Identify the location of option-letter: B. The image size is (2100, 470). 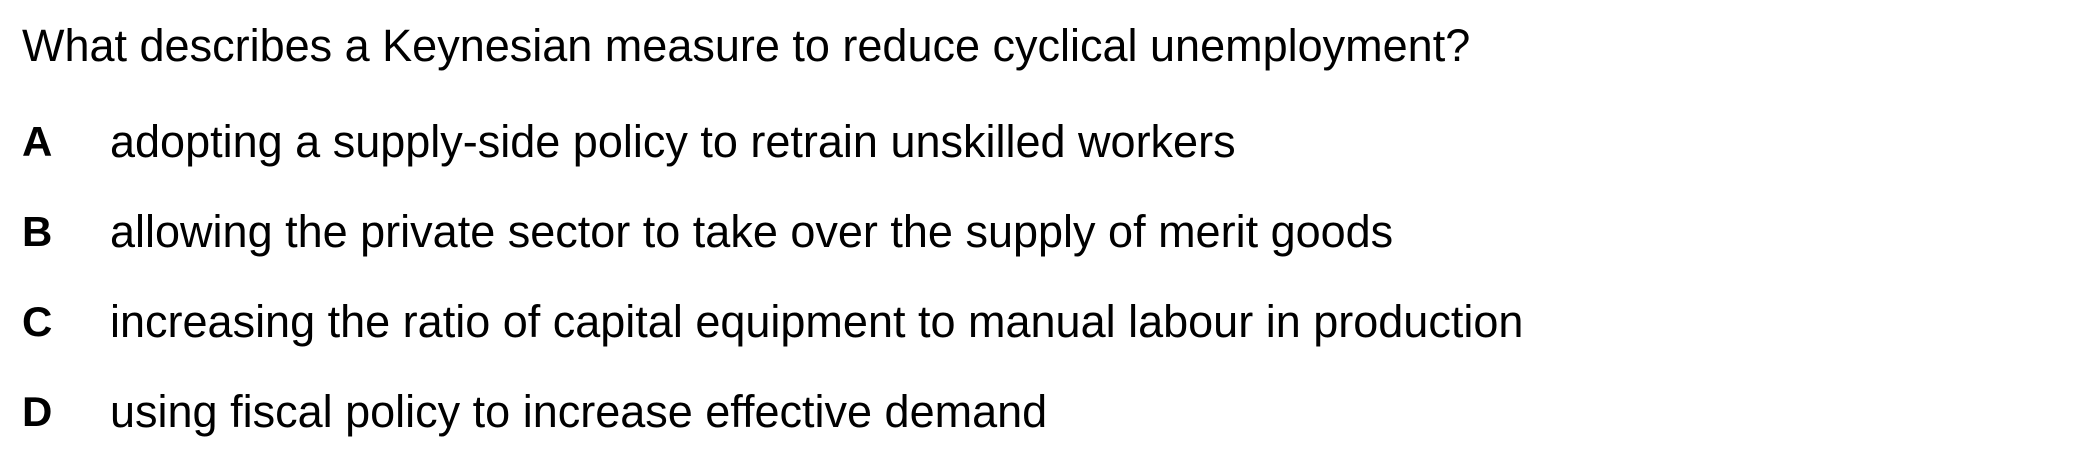
(37, 231).